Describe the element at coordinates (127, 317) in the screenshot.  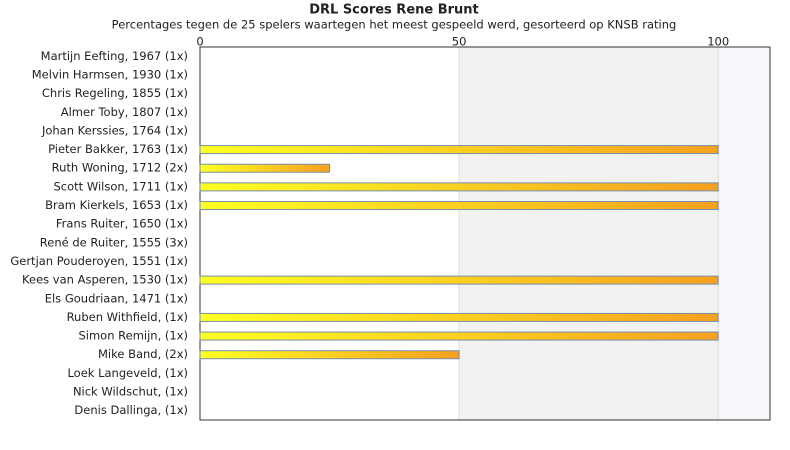
I see `y-tick-label: Ruben Withfield, (1x)` at that location.